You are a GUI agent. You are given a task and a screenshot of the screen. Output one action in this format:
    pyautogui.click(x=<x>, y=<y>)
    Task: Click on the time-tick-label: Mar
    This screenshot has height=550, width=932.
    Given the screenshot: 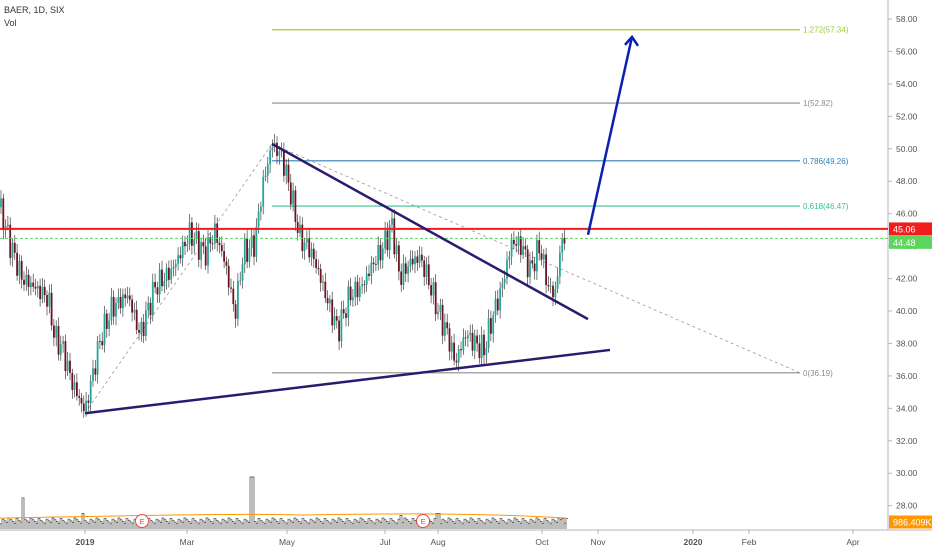 What is the action you would take?
    pyautogui.click(x=187, y=542)
    